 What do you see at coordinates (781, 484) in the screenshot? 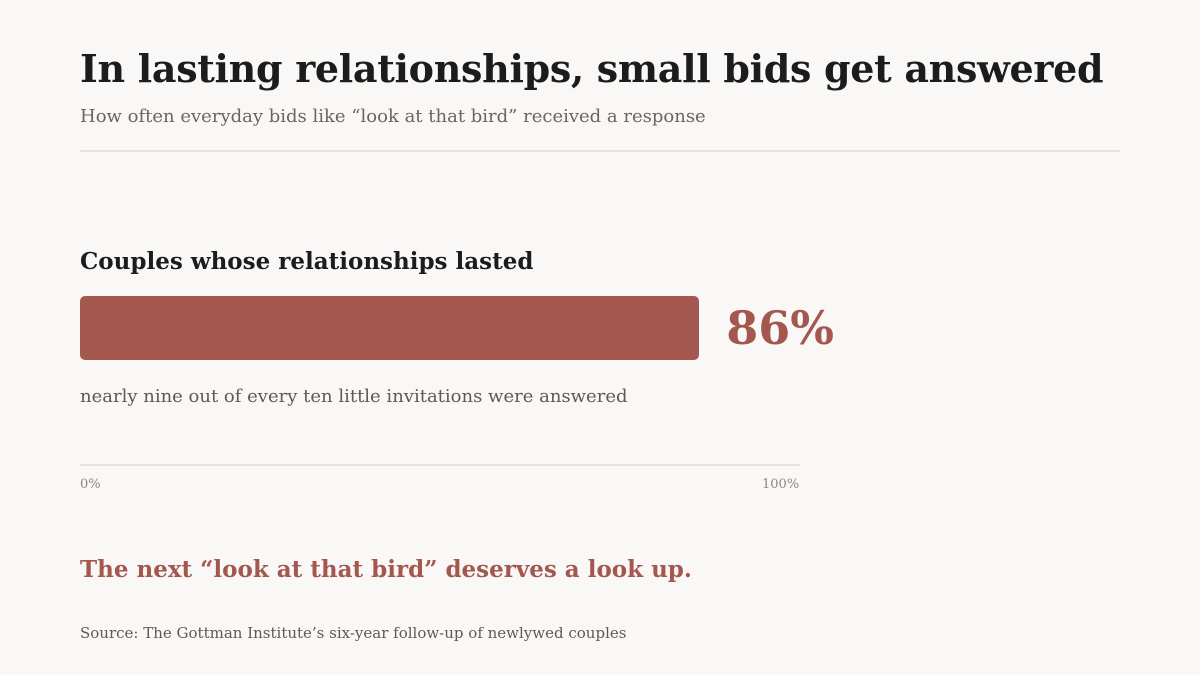
I see `axis-tick-max: 100%` at bounding box center [781, 484].